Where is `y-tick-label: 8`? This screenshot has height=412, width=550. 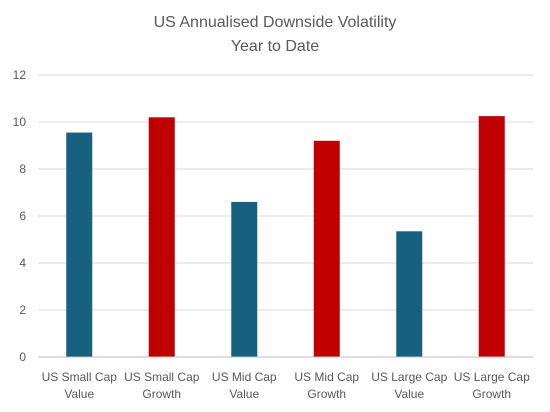
y-tick-label: 8 is located at coordinates (22, 169).